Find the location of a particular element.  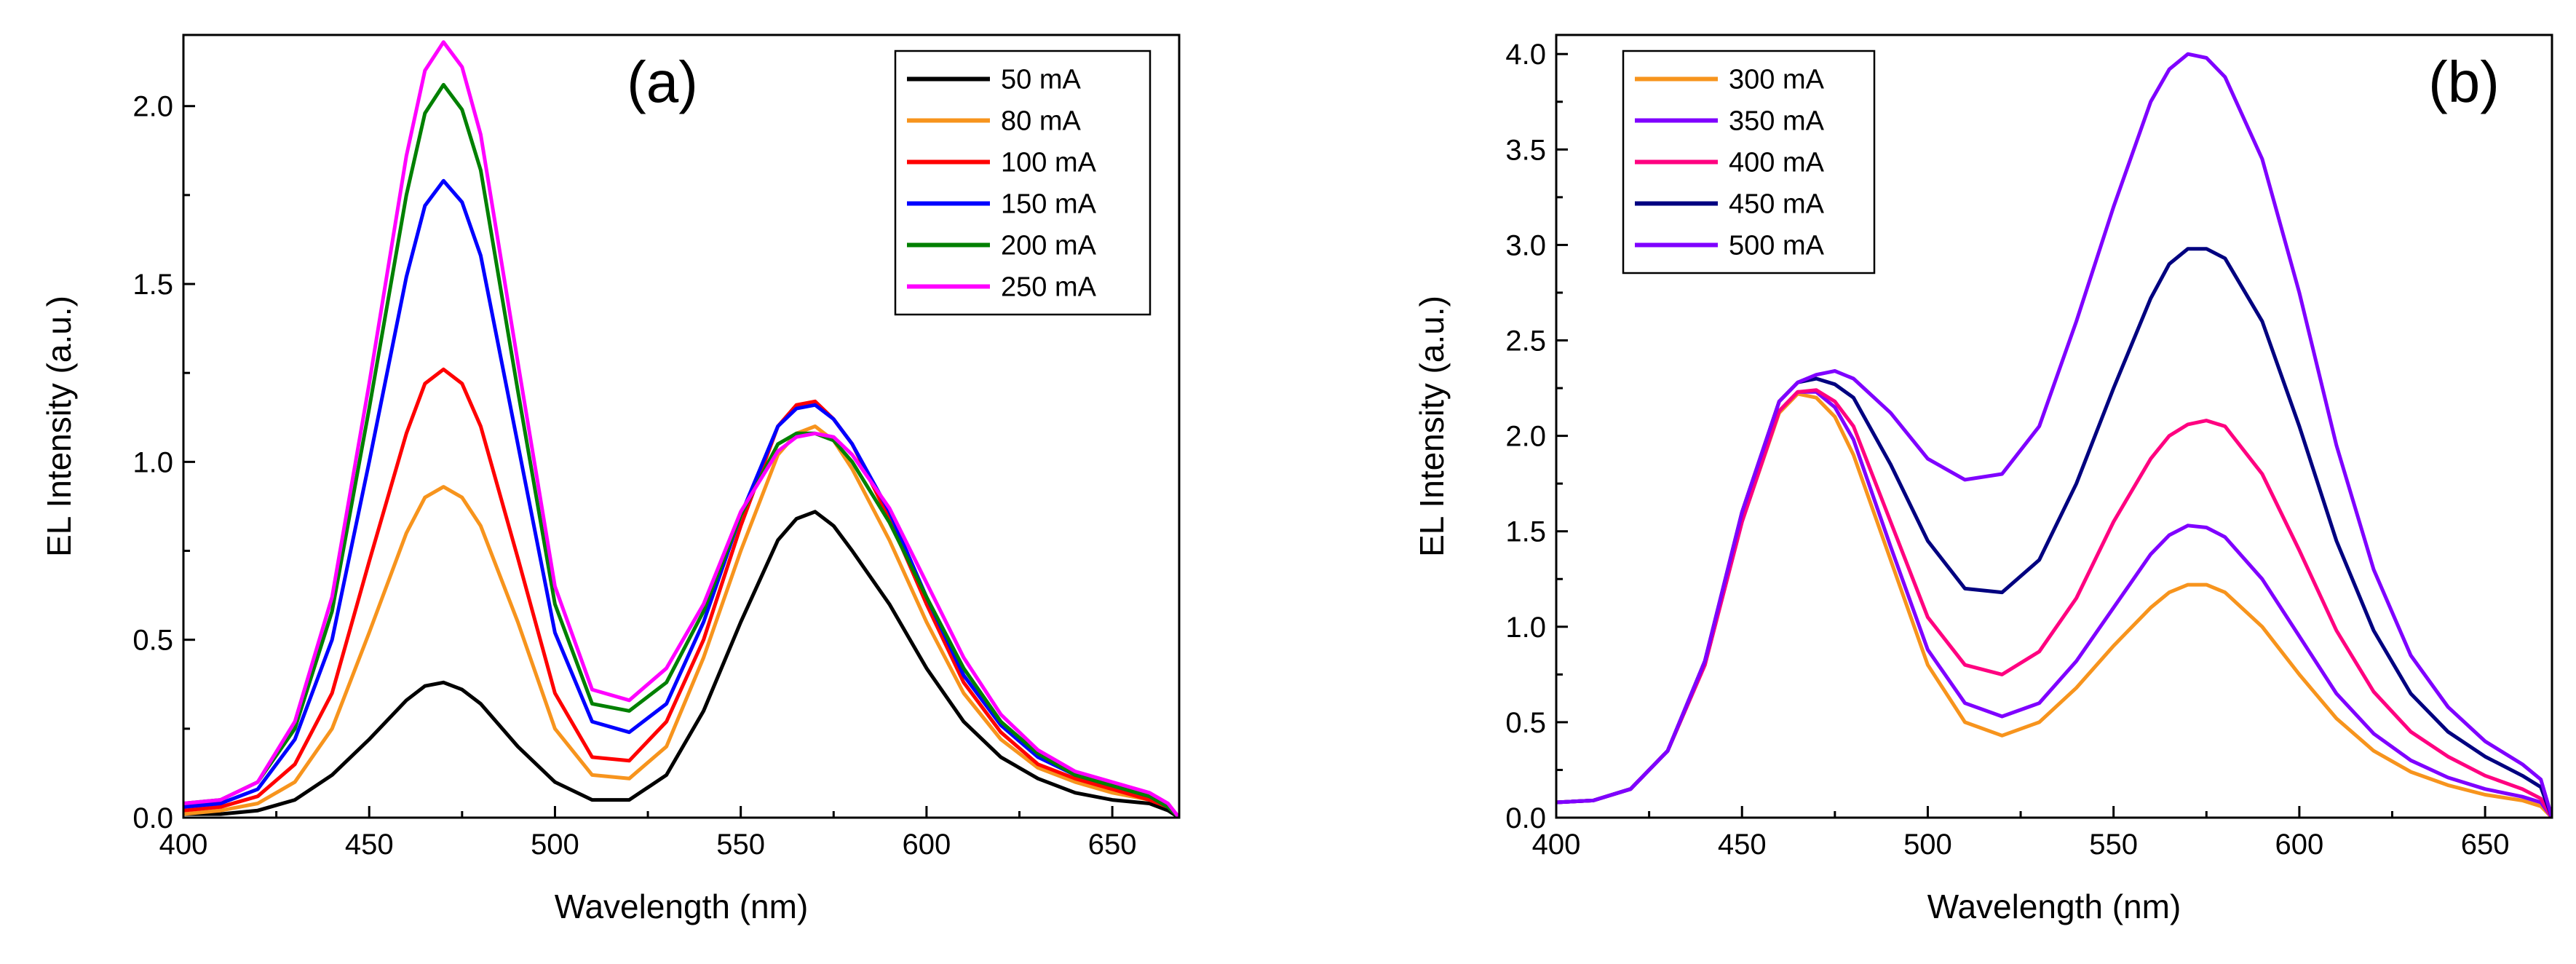

legend: 50 mA 80 mA 100 mA 150 mA 200 mA 250 mA is located at coordinates (1023, 183).